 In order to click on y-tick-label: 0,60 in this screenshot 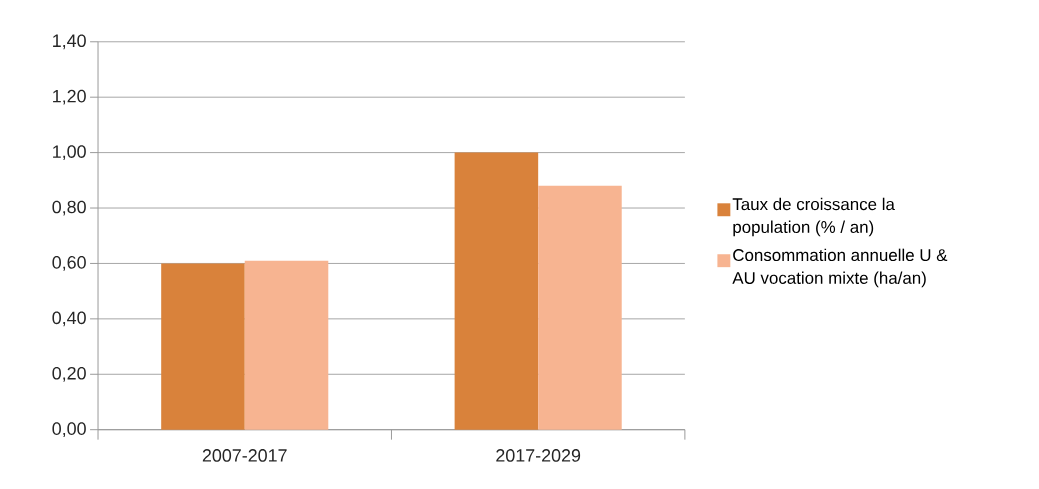, I will do `click(69, 263)`.